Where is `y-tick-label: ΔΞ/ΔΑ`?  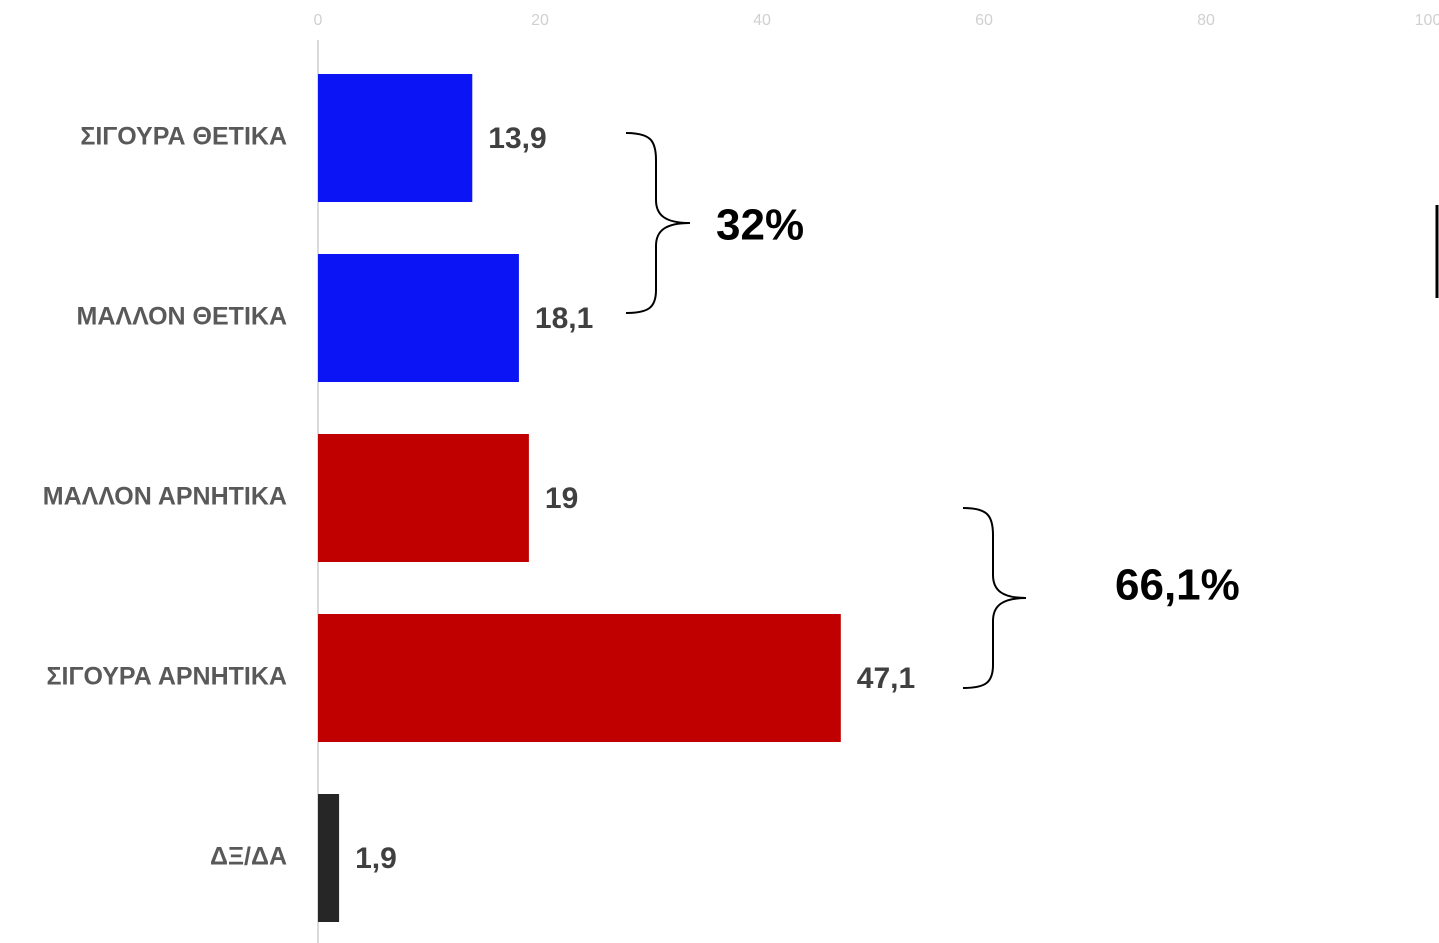 y-tick-label: ΔΞ/ΔΑ is located at coordinates (248, 857).